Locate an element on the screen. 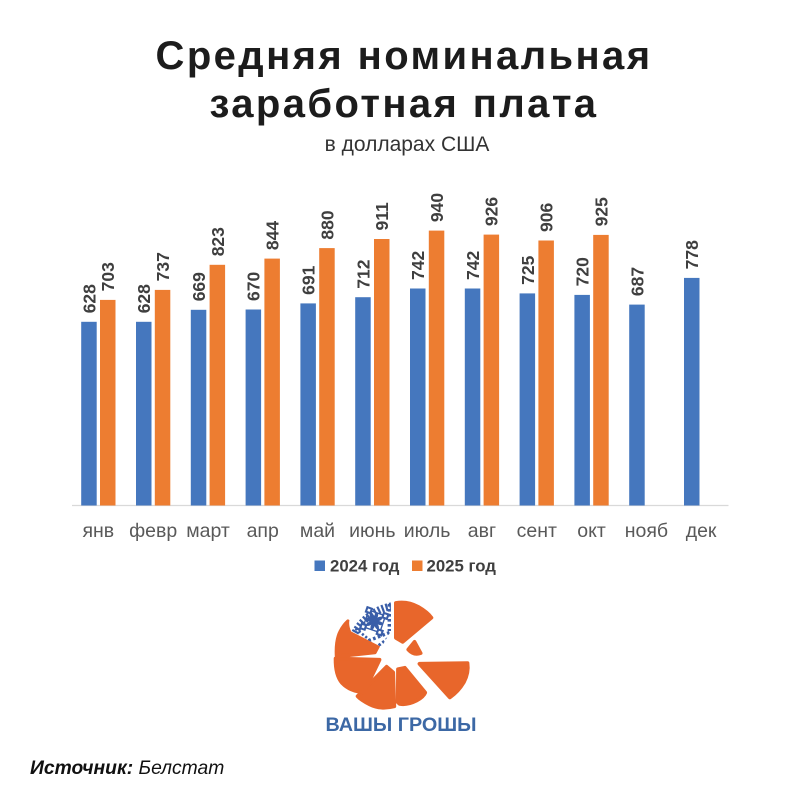  svg-text: 720 is located at coordinates (583, 271).